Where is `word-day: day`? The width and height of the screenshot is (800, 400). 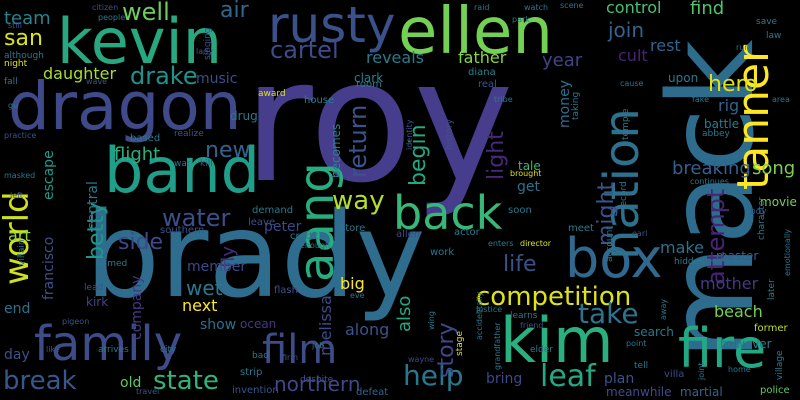
word-day: day is located at coordinates (17, 355).